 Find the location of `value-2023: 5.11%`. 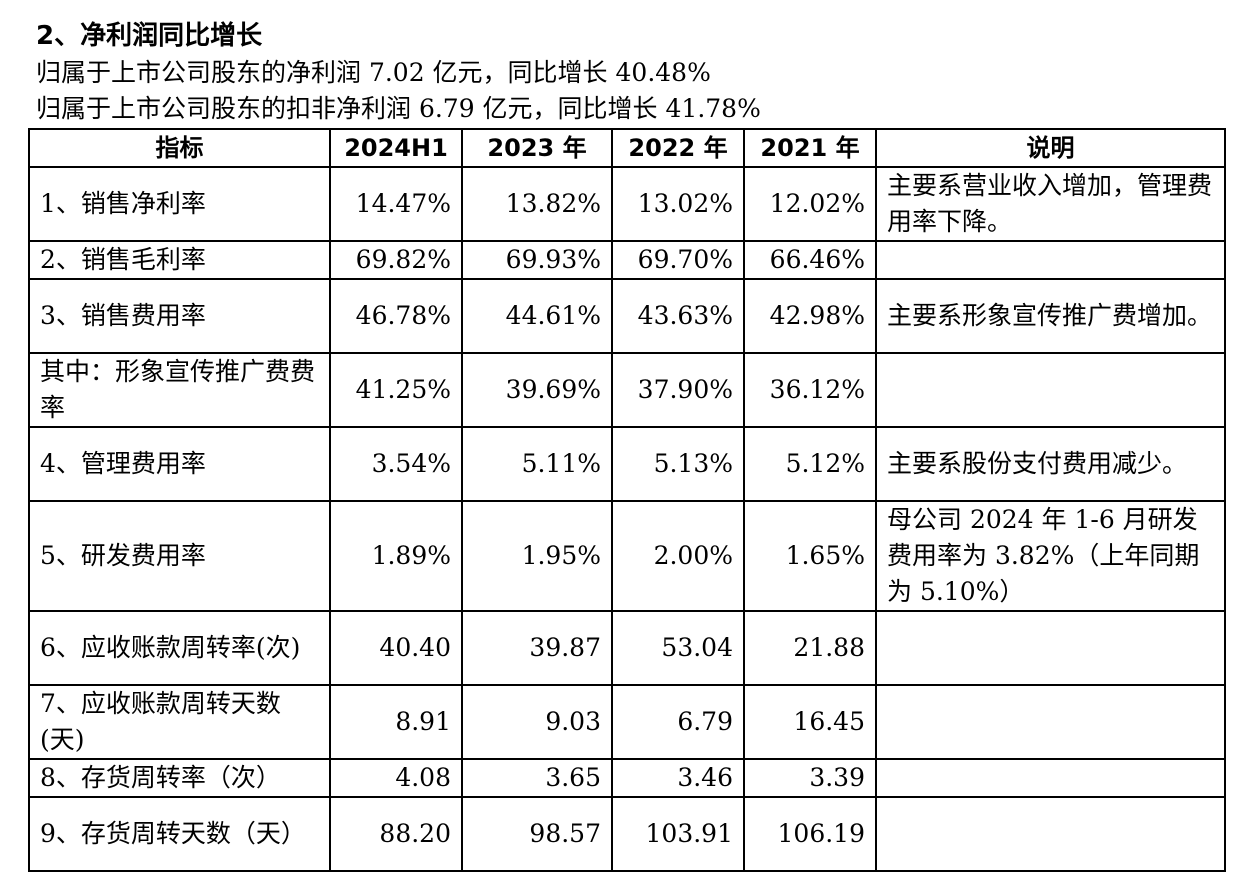

value-2023: 5.11% is located at coordinates (537, 464).